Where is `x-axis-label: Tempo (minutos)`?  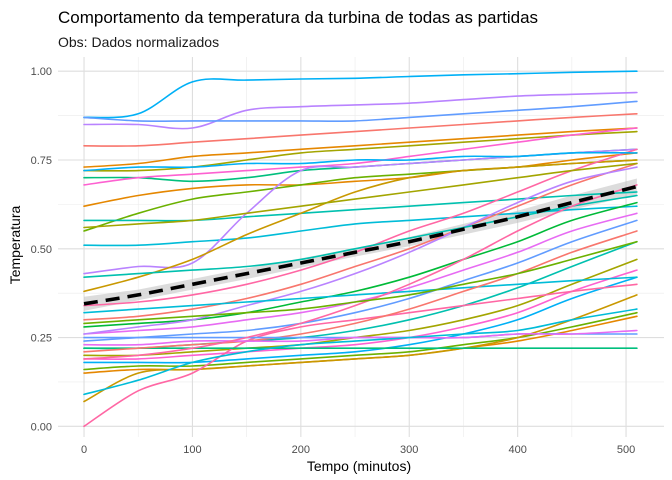 x-axis-label: Tempo (minutos) is located at coordinates (359, 466).